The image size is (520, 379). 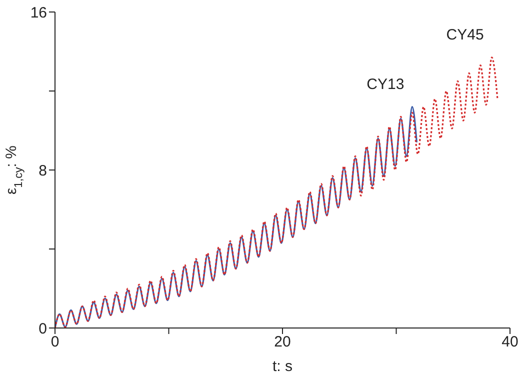 What do you see at coordinates (55, 342) in the screenshot?
I see `x-tick-label: 0` at bounding box center [55, 342].